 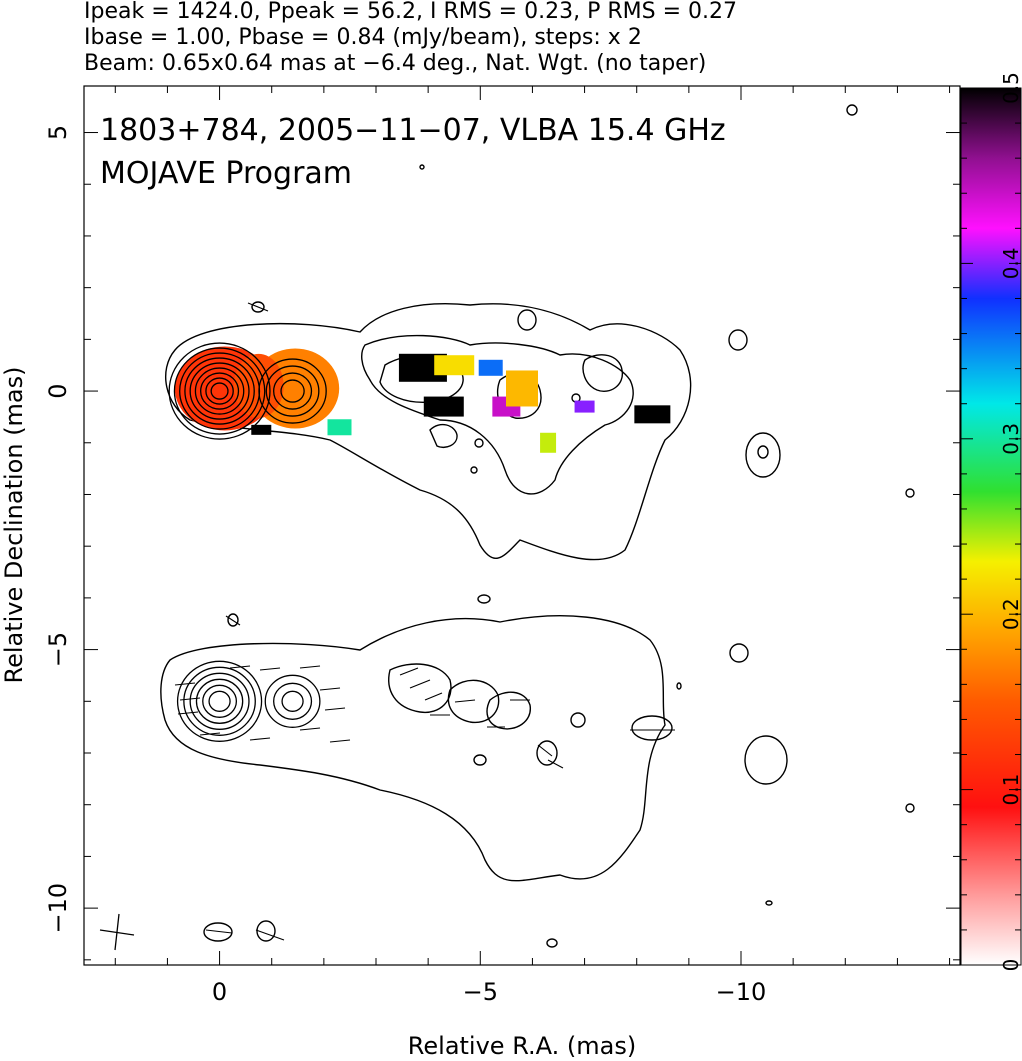 I want to click on colorbar-tick-label: 0.4, so click(x=1010, y=263).